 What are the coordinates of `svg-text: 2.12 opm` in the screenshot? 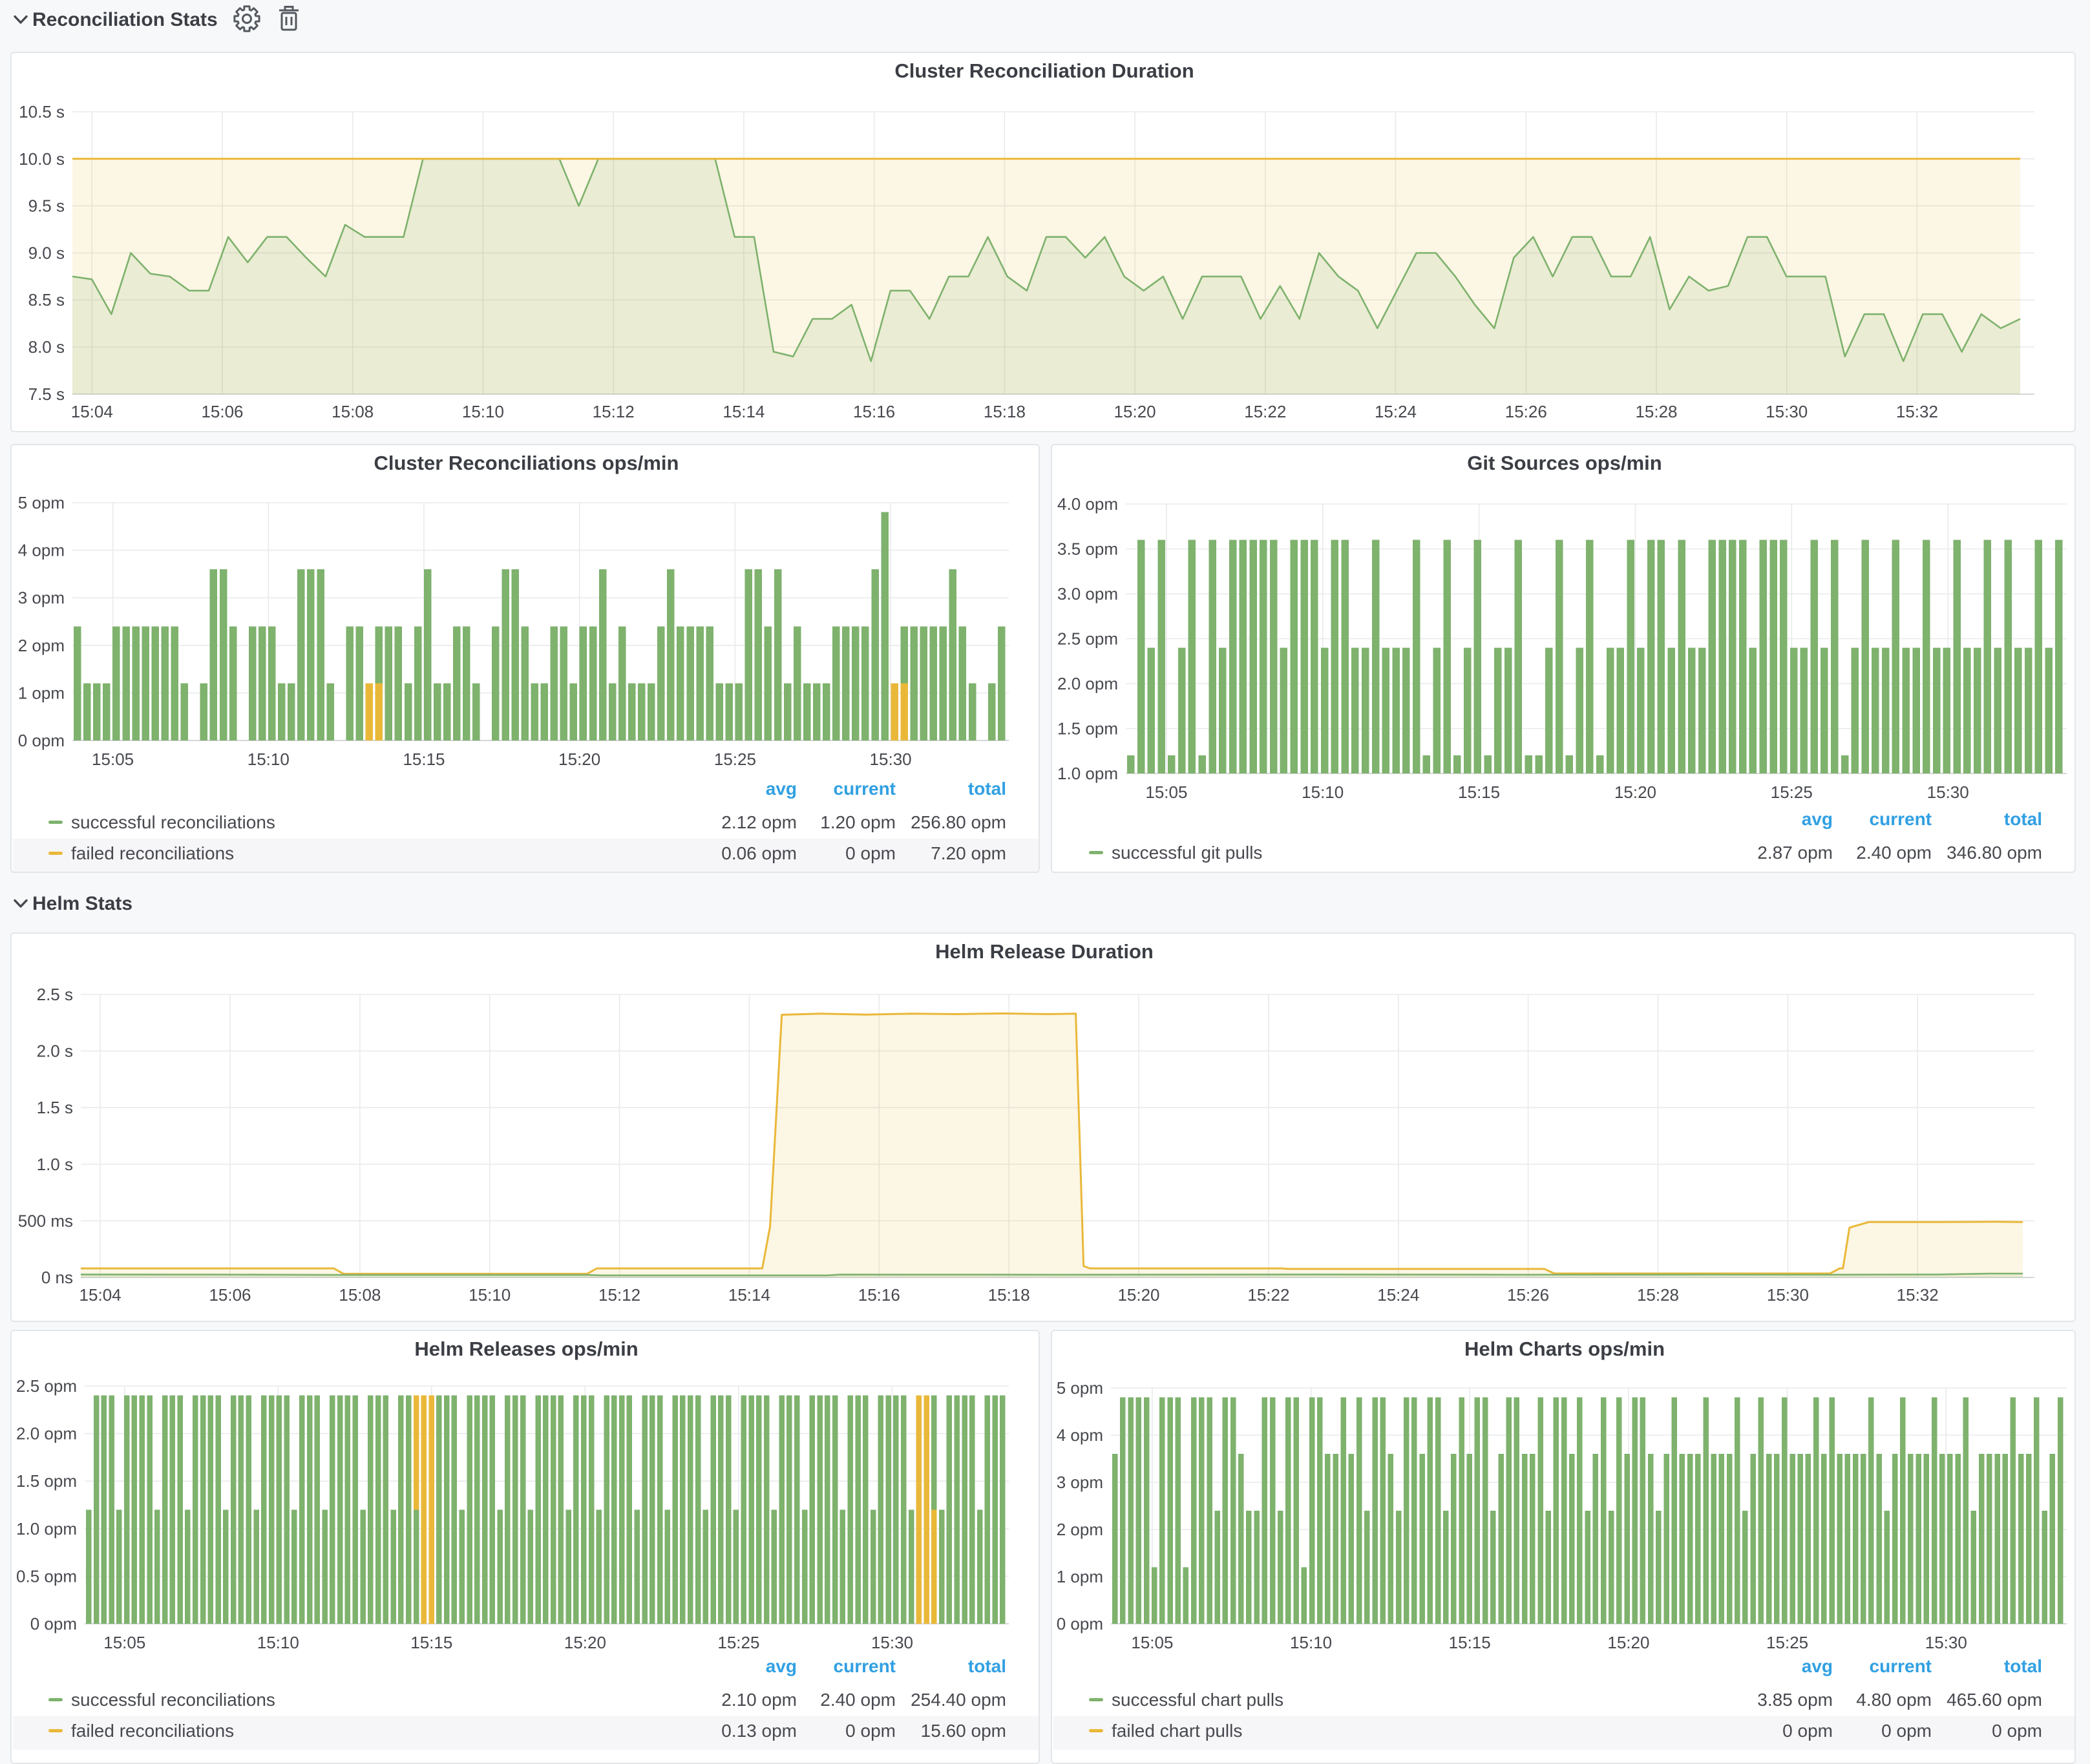 It's located at (759, 822).